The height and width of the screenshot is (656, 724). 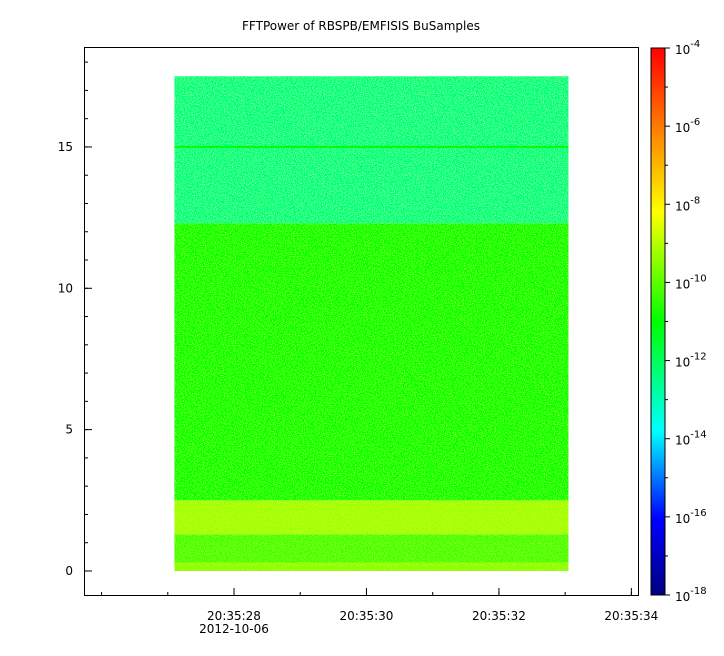 I want to click on colorbar-tick-label: 10⁻⁶, so click(x=687, y=126).